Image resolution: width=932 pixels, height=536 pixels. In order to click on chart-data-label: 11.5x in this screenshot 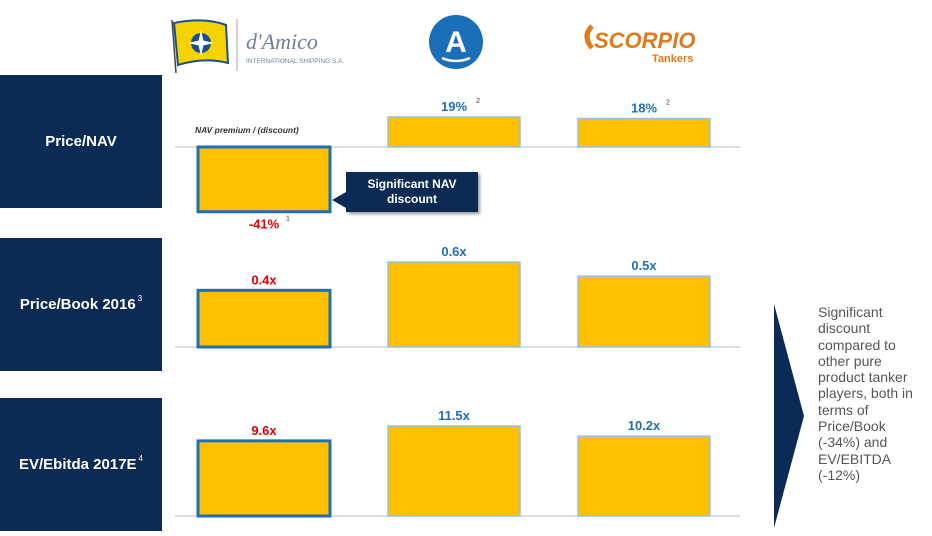, I will do `click(454, 415)`.